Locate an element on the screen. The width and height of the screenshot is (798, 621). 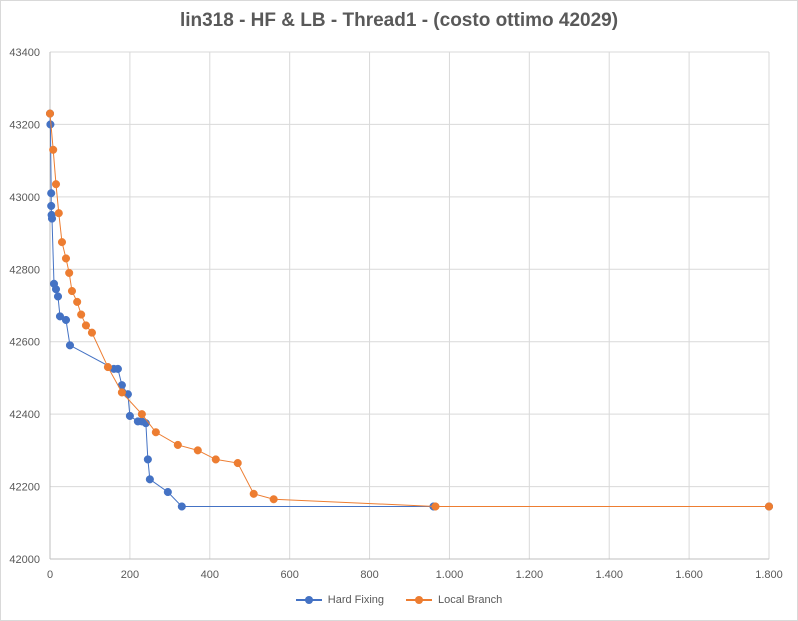
legend-label-hard-fixing: Hard Fixing is located at coordinates (356, 600).